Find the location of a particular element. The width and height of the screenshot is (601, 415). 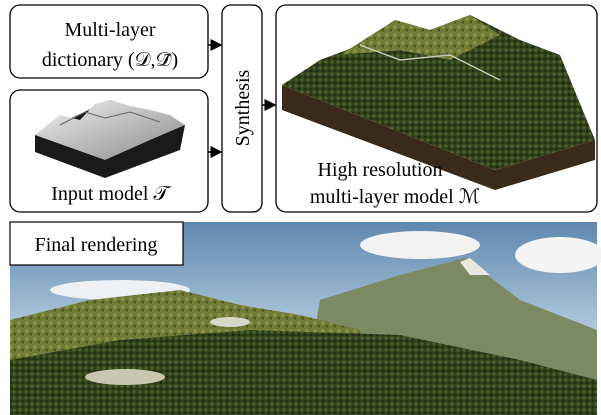

output-line: multi-layer model ℳ is located at coordinates (395, 197).